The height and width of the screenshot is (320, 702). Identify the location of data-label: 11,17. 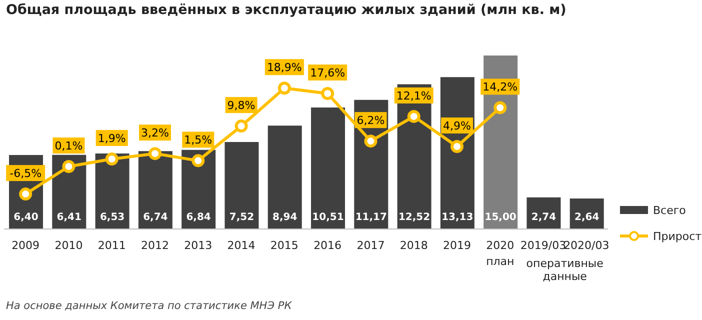
(371, 217).